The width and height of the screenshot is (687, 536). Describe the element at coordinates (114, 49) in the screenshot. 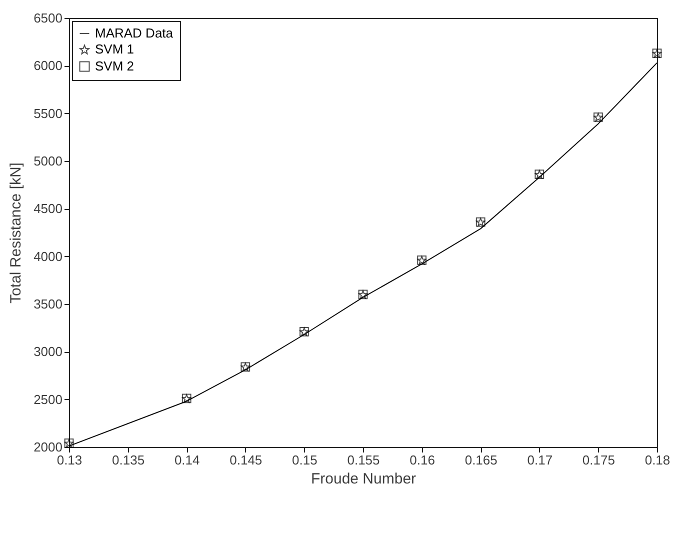

I see `legend-label: SVM 1` at that location.